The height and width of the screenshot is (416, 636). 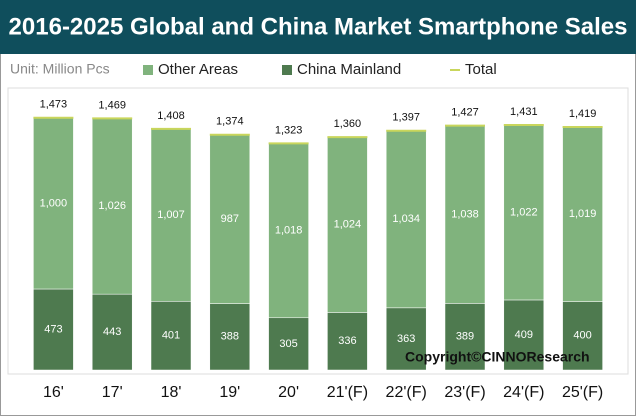 What do you see at coordinates (347, 392) in the screenshot?
I see `x-tick-label: 21'(F)` at bounding box center [347, 392].